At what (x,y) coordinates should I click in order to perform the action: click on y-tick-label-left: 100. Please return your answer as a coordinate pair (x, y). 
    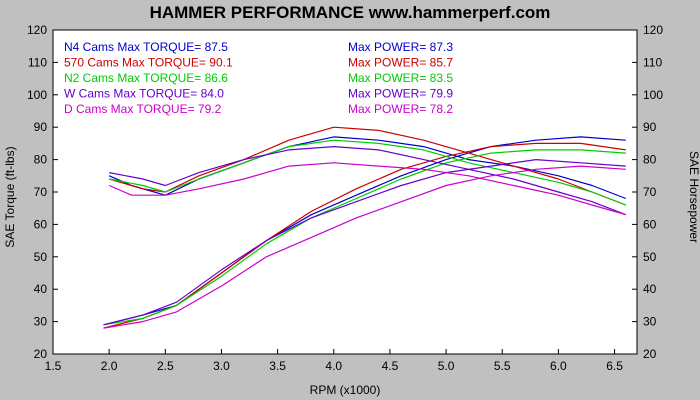
    Looking at the image, I should click on (37, 95).